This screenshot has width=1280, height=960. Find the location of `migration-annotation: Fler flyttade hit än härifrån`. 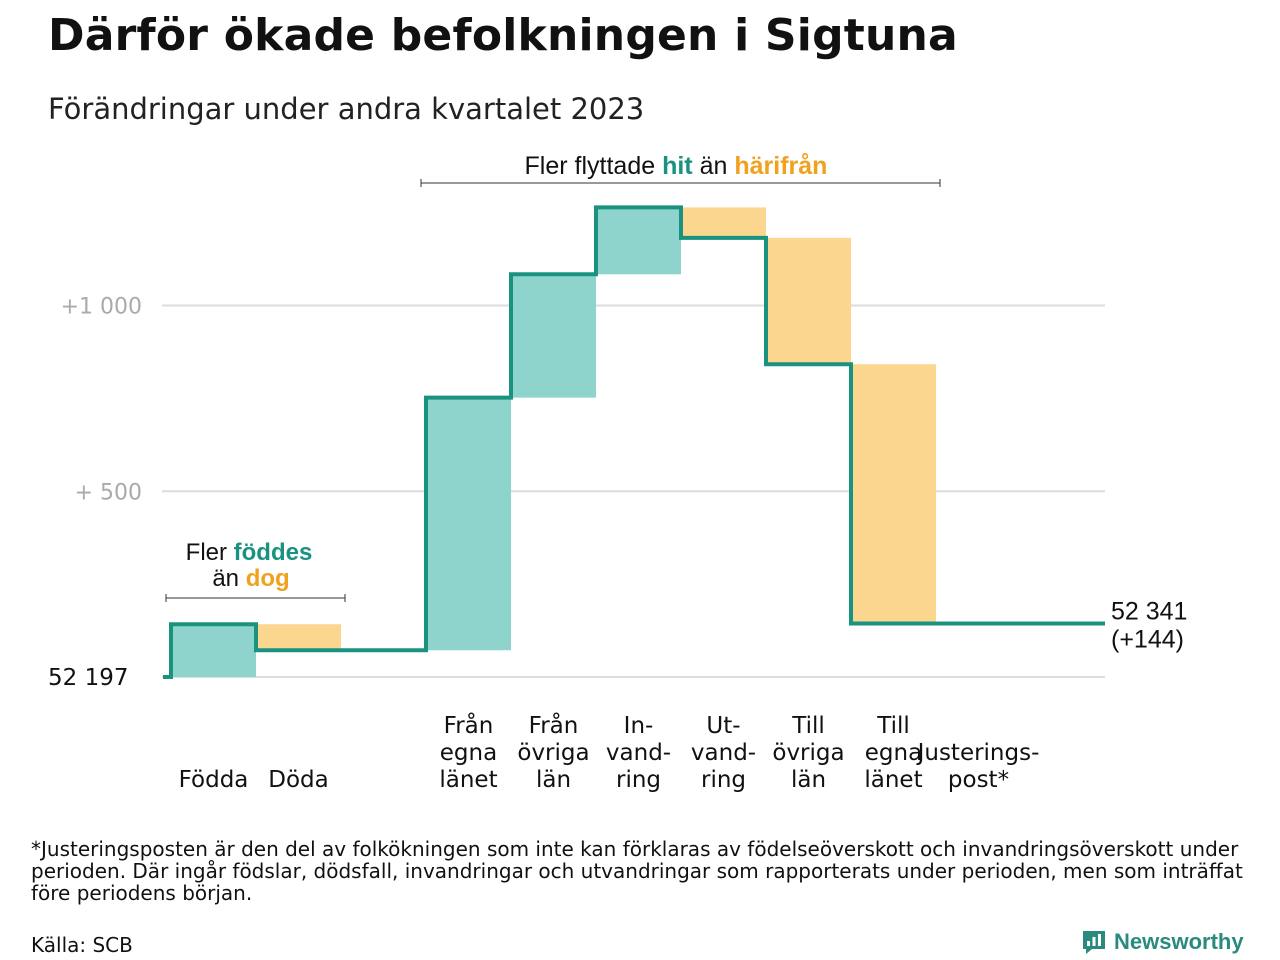

migration-annotation: Fler flyttade hit än härifrån is located at coordinates (676, 166).